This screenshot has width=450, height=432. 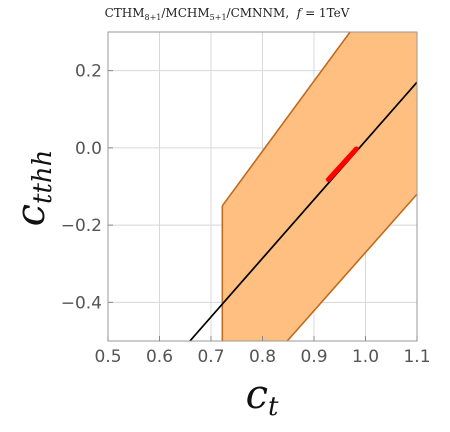 What do you see at coordinates (159, 357) in the screenshot?
I see `x-tick-label: 0.6` at bounding box center [159, 357].